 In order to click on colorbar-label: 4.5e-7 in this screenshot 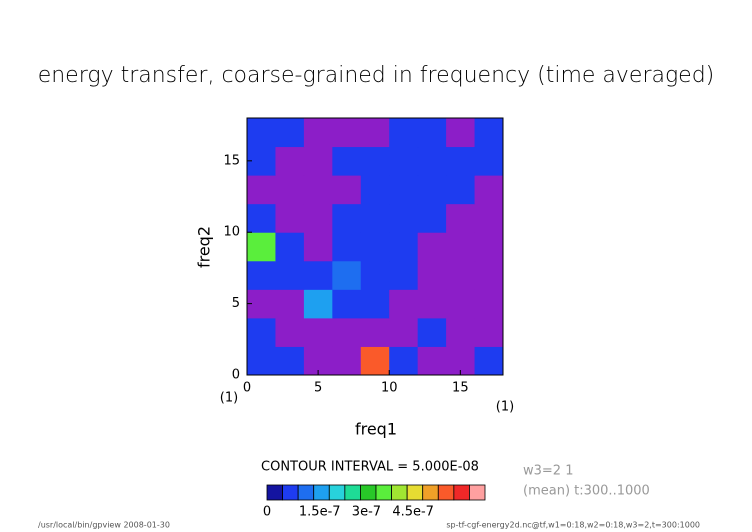, I will do `click(413, 512)`.